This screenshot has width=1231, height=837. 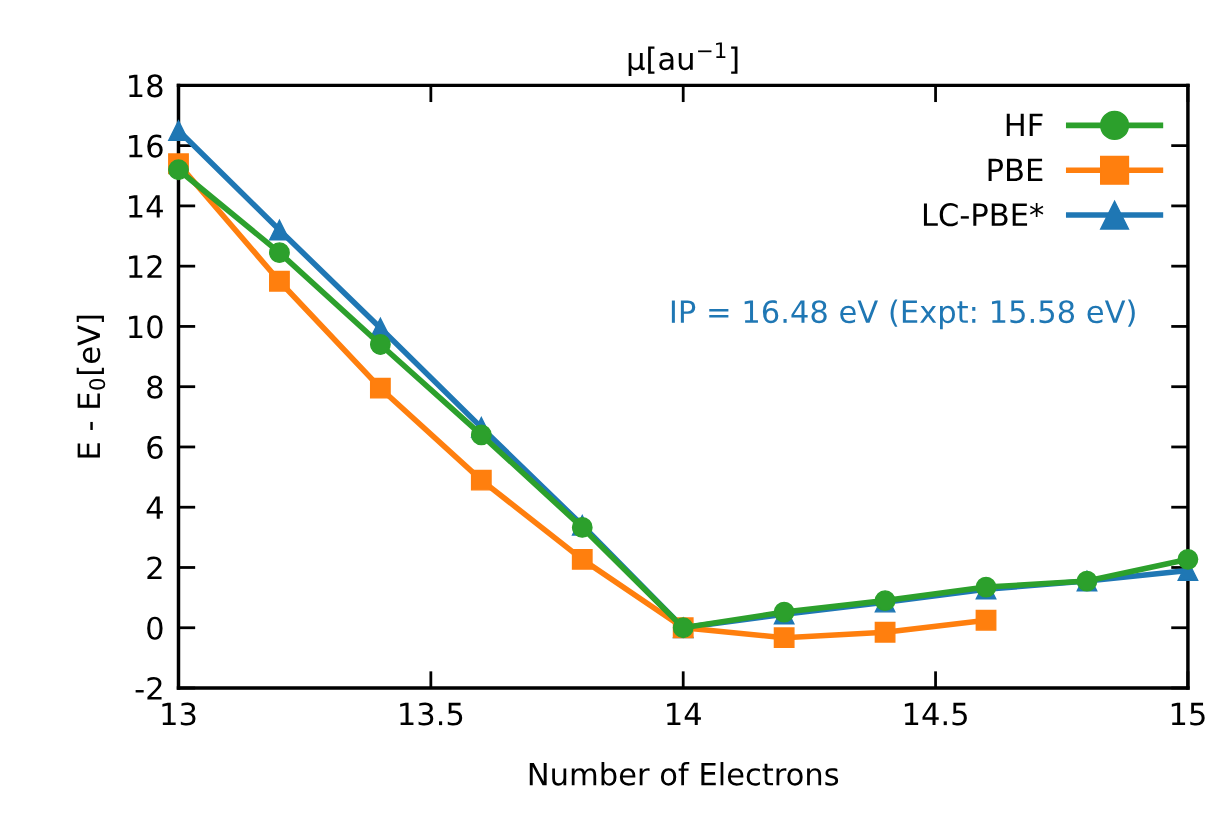 What do you see at coordinates (903, 314) in the screenshot?
I see `annotation: IP = 16.48 eV (Expt: 15.58 eV)` at bounding box center [903, 314].